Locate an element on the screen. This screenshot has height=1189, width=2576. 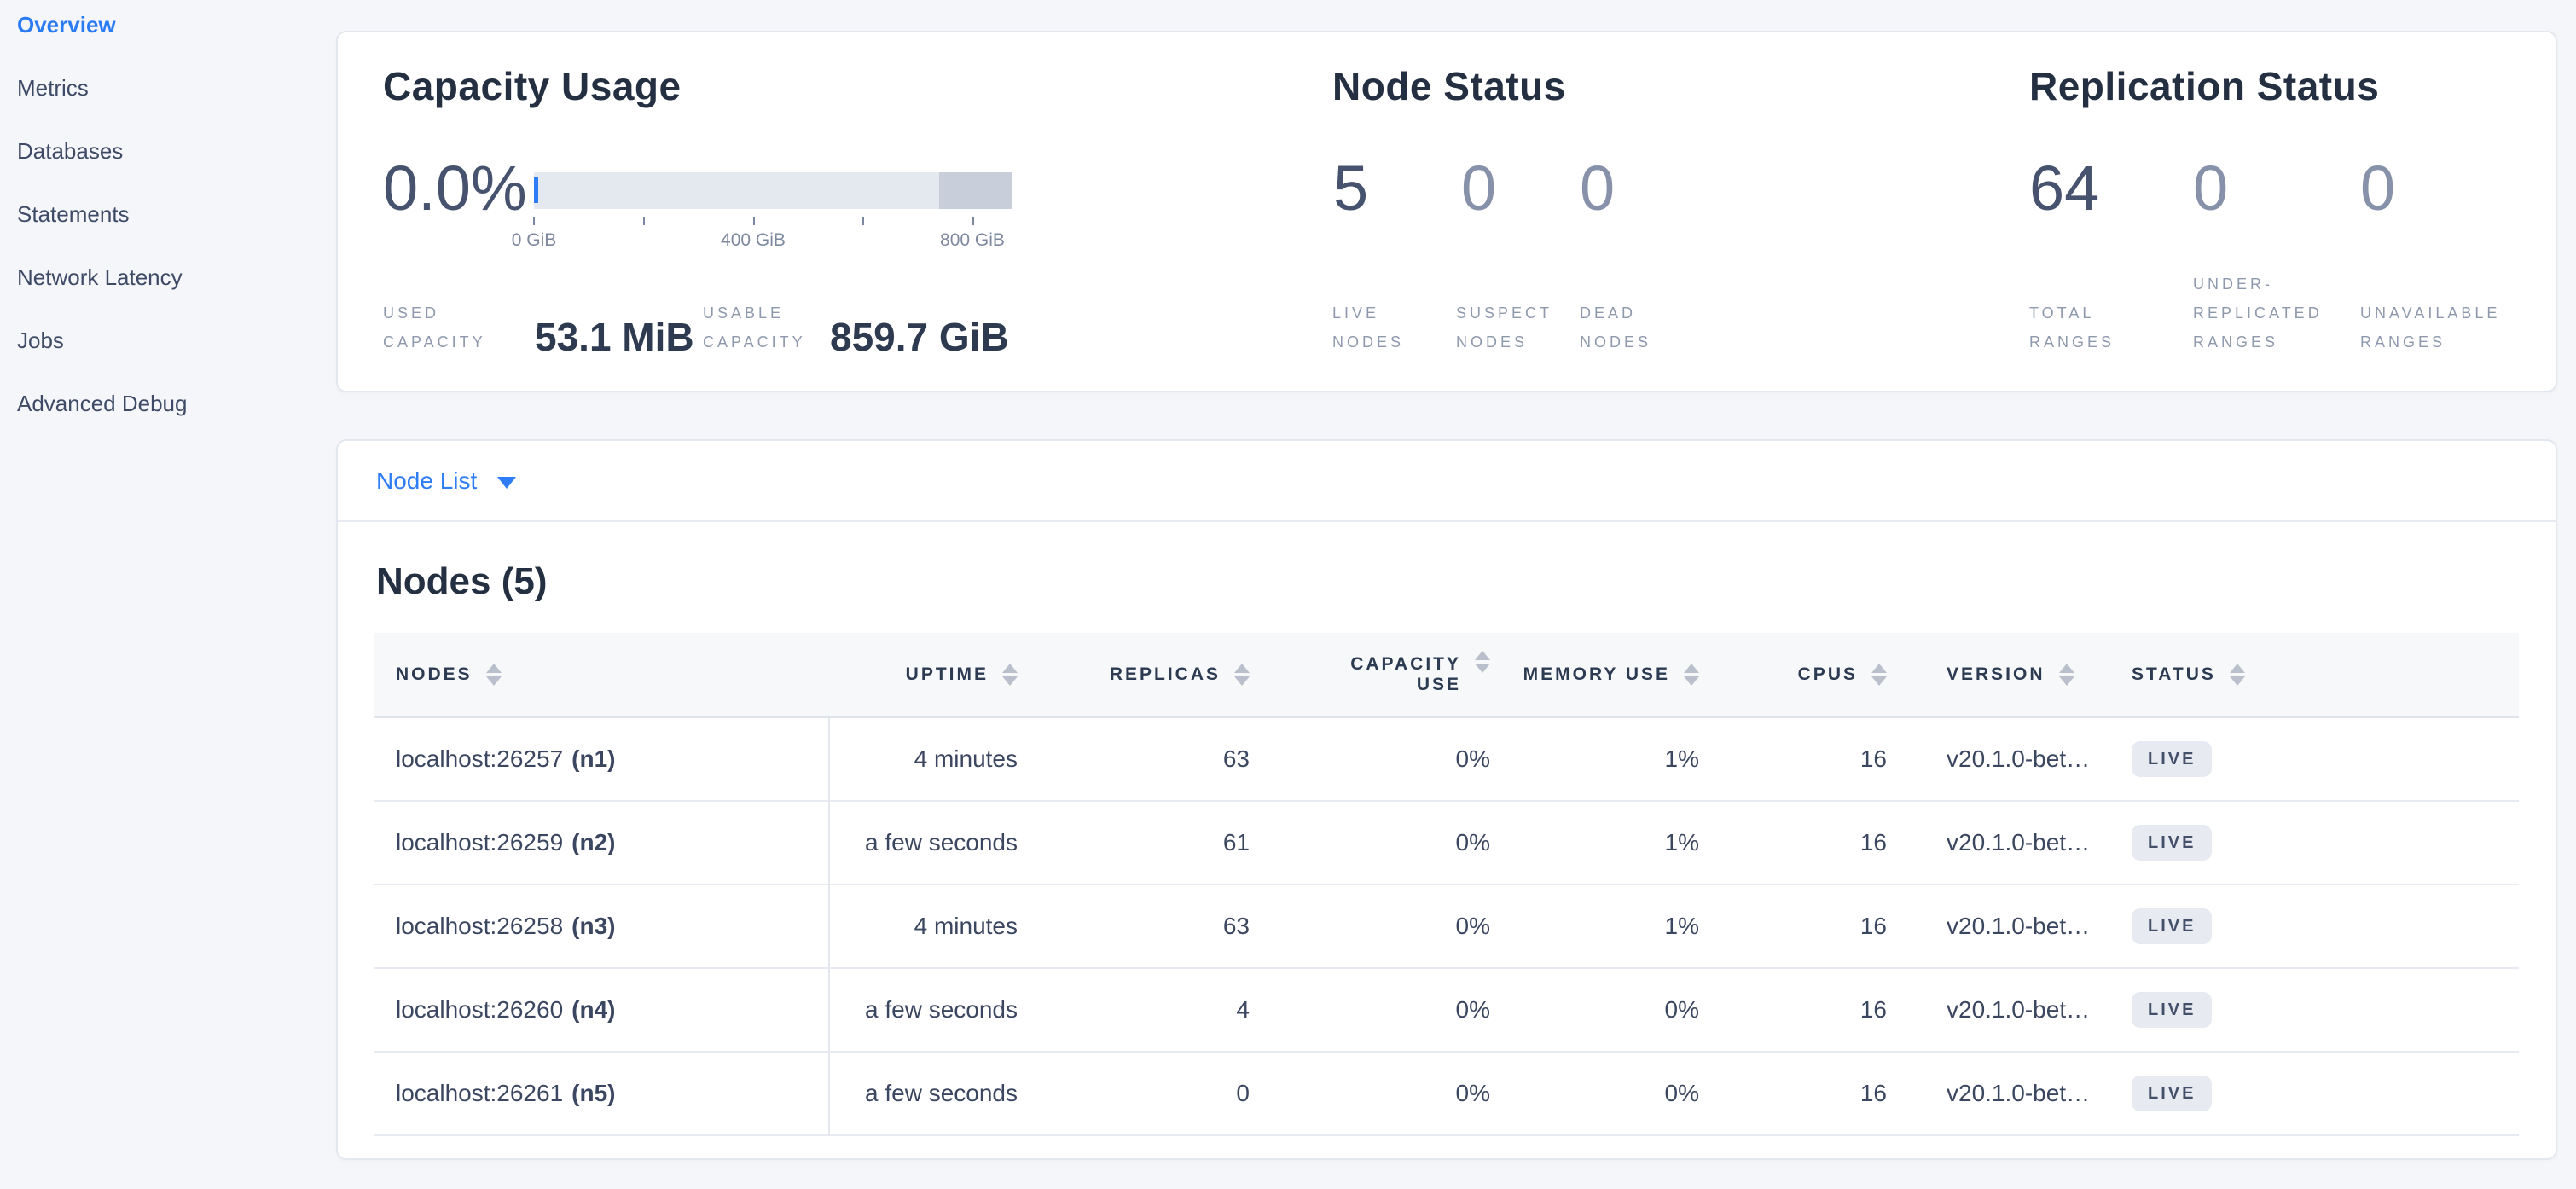
chevron-down-icon is located at coordinates (507, 482).